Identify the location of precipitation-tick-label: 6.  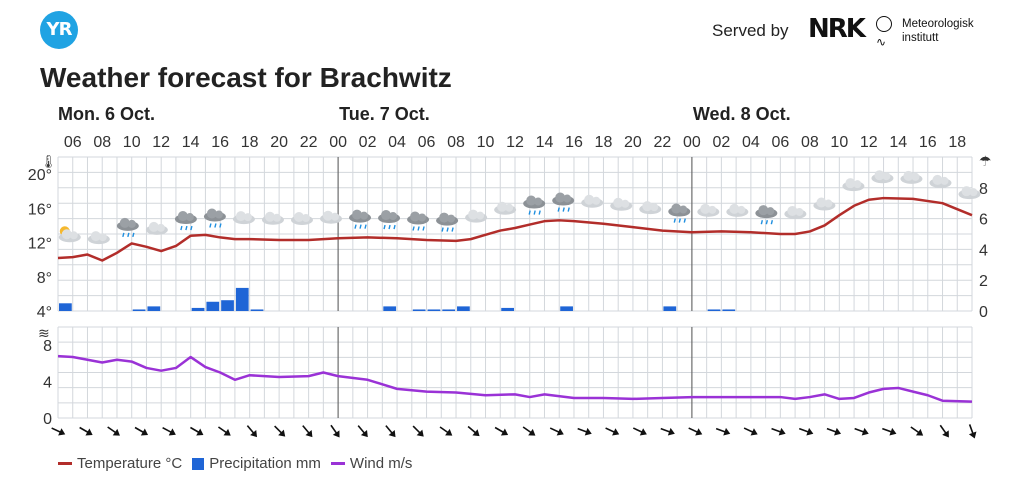
(983, 220).